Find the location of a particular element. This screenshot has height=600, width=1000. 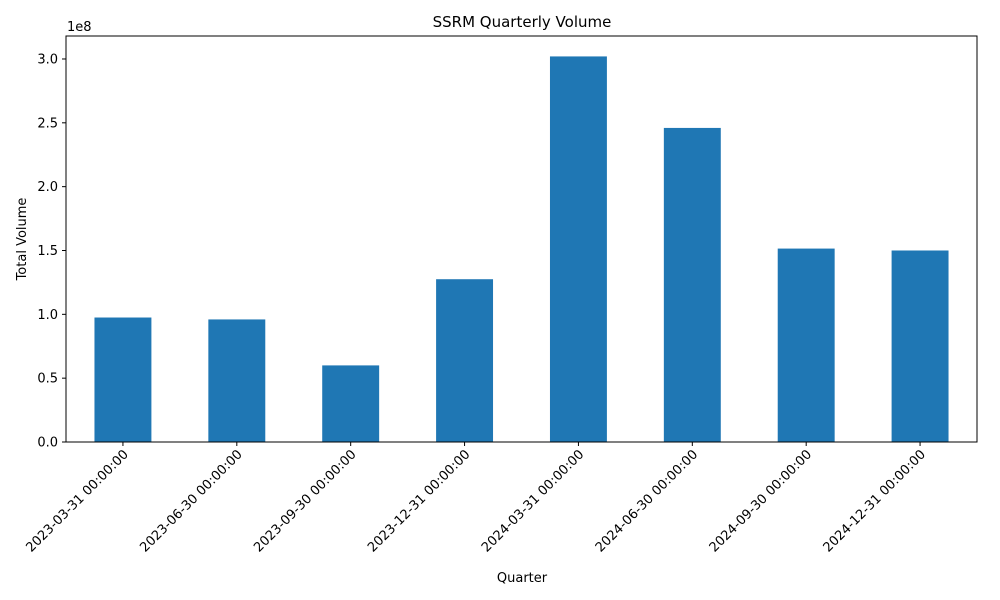

y-axis: 0.0 0.5 1.0 1.5 2.0 2.5 3.0 is located at coordinates (51, 251).